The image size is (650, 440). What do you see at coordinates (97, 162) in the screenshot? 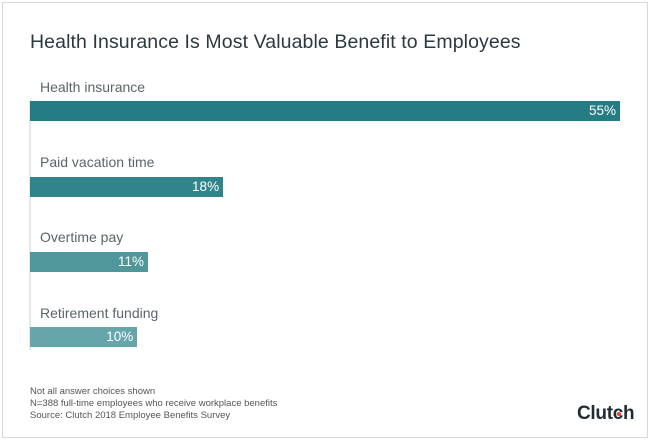
I see `category-label: Paid vacation time` at bounding box center [97, 162].